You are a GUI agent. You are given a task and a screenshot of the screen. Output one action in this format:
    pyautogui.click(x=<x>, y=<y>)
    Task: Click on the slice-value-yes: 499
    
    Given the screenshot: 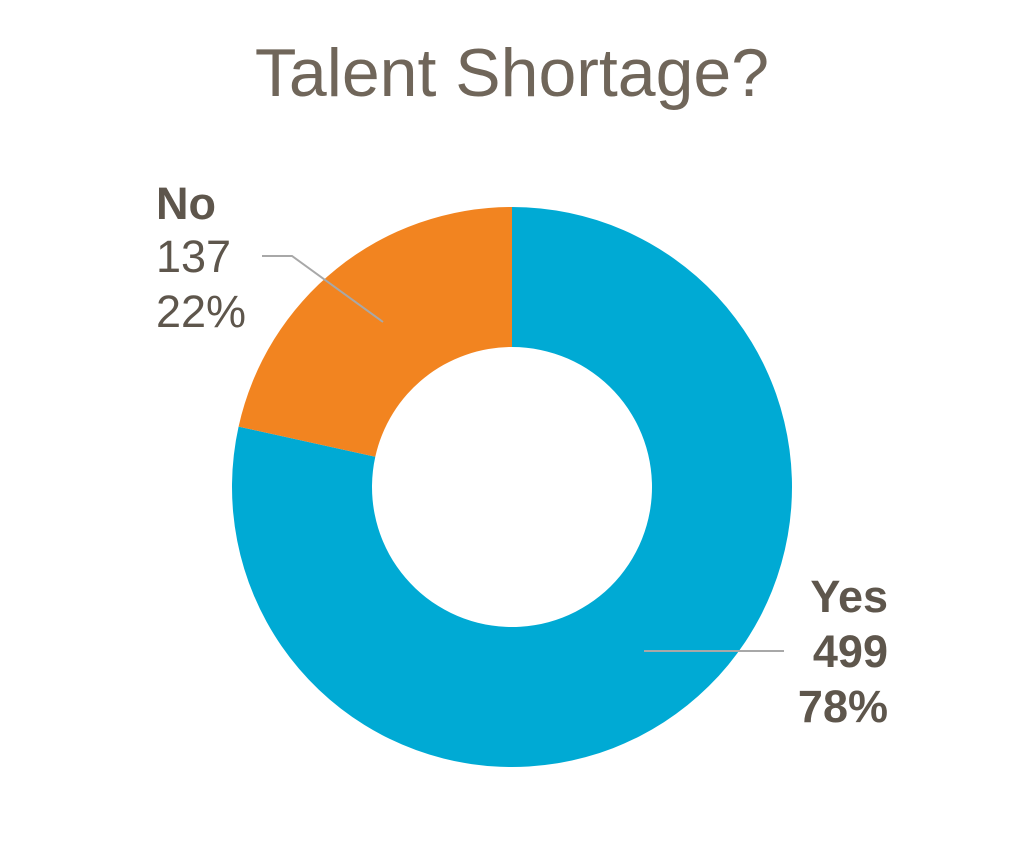 What is the action you would take?
    pyautogui.click(x=850, y=651)
    